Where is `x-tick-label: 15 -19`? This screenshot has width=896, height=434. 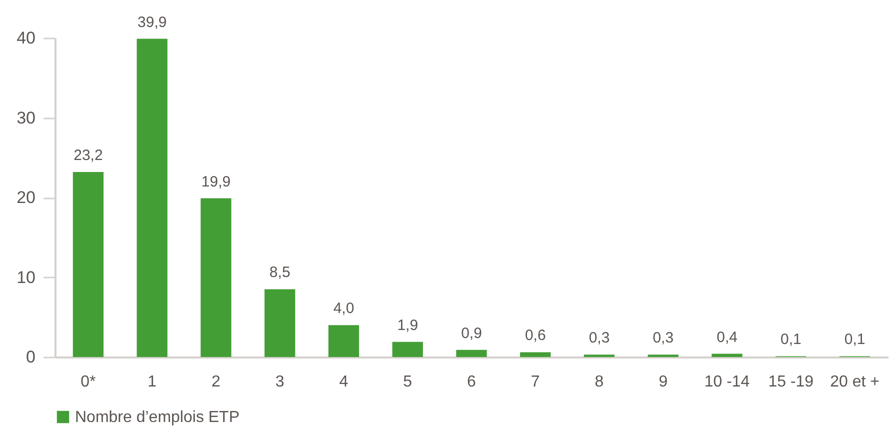 x-tick-label: 15 -19 is located at coordinates (791, 382).